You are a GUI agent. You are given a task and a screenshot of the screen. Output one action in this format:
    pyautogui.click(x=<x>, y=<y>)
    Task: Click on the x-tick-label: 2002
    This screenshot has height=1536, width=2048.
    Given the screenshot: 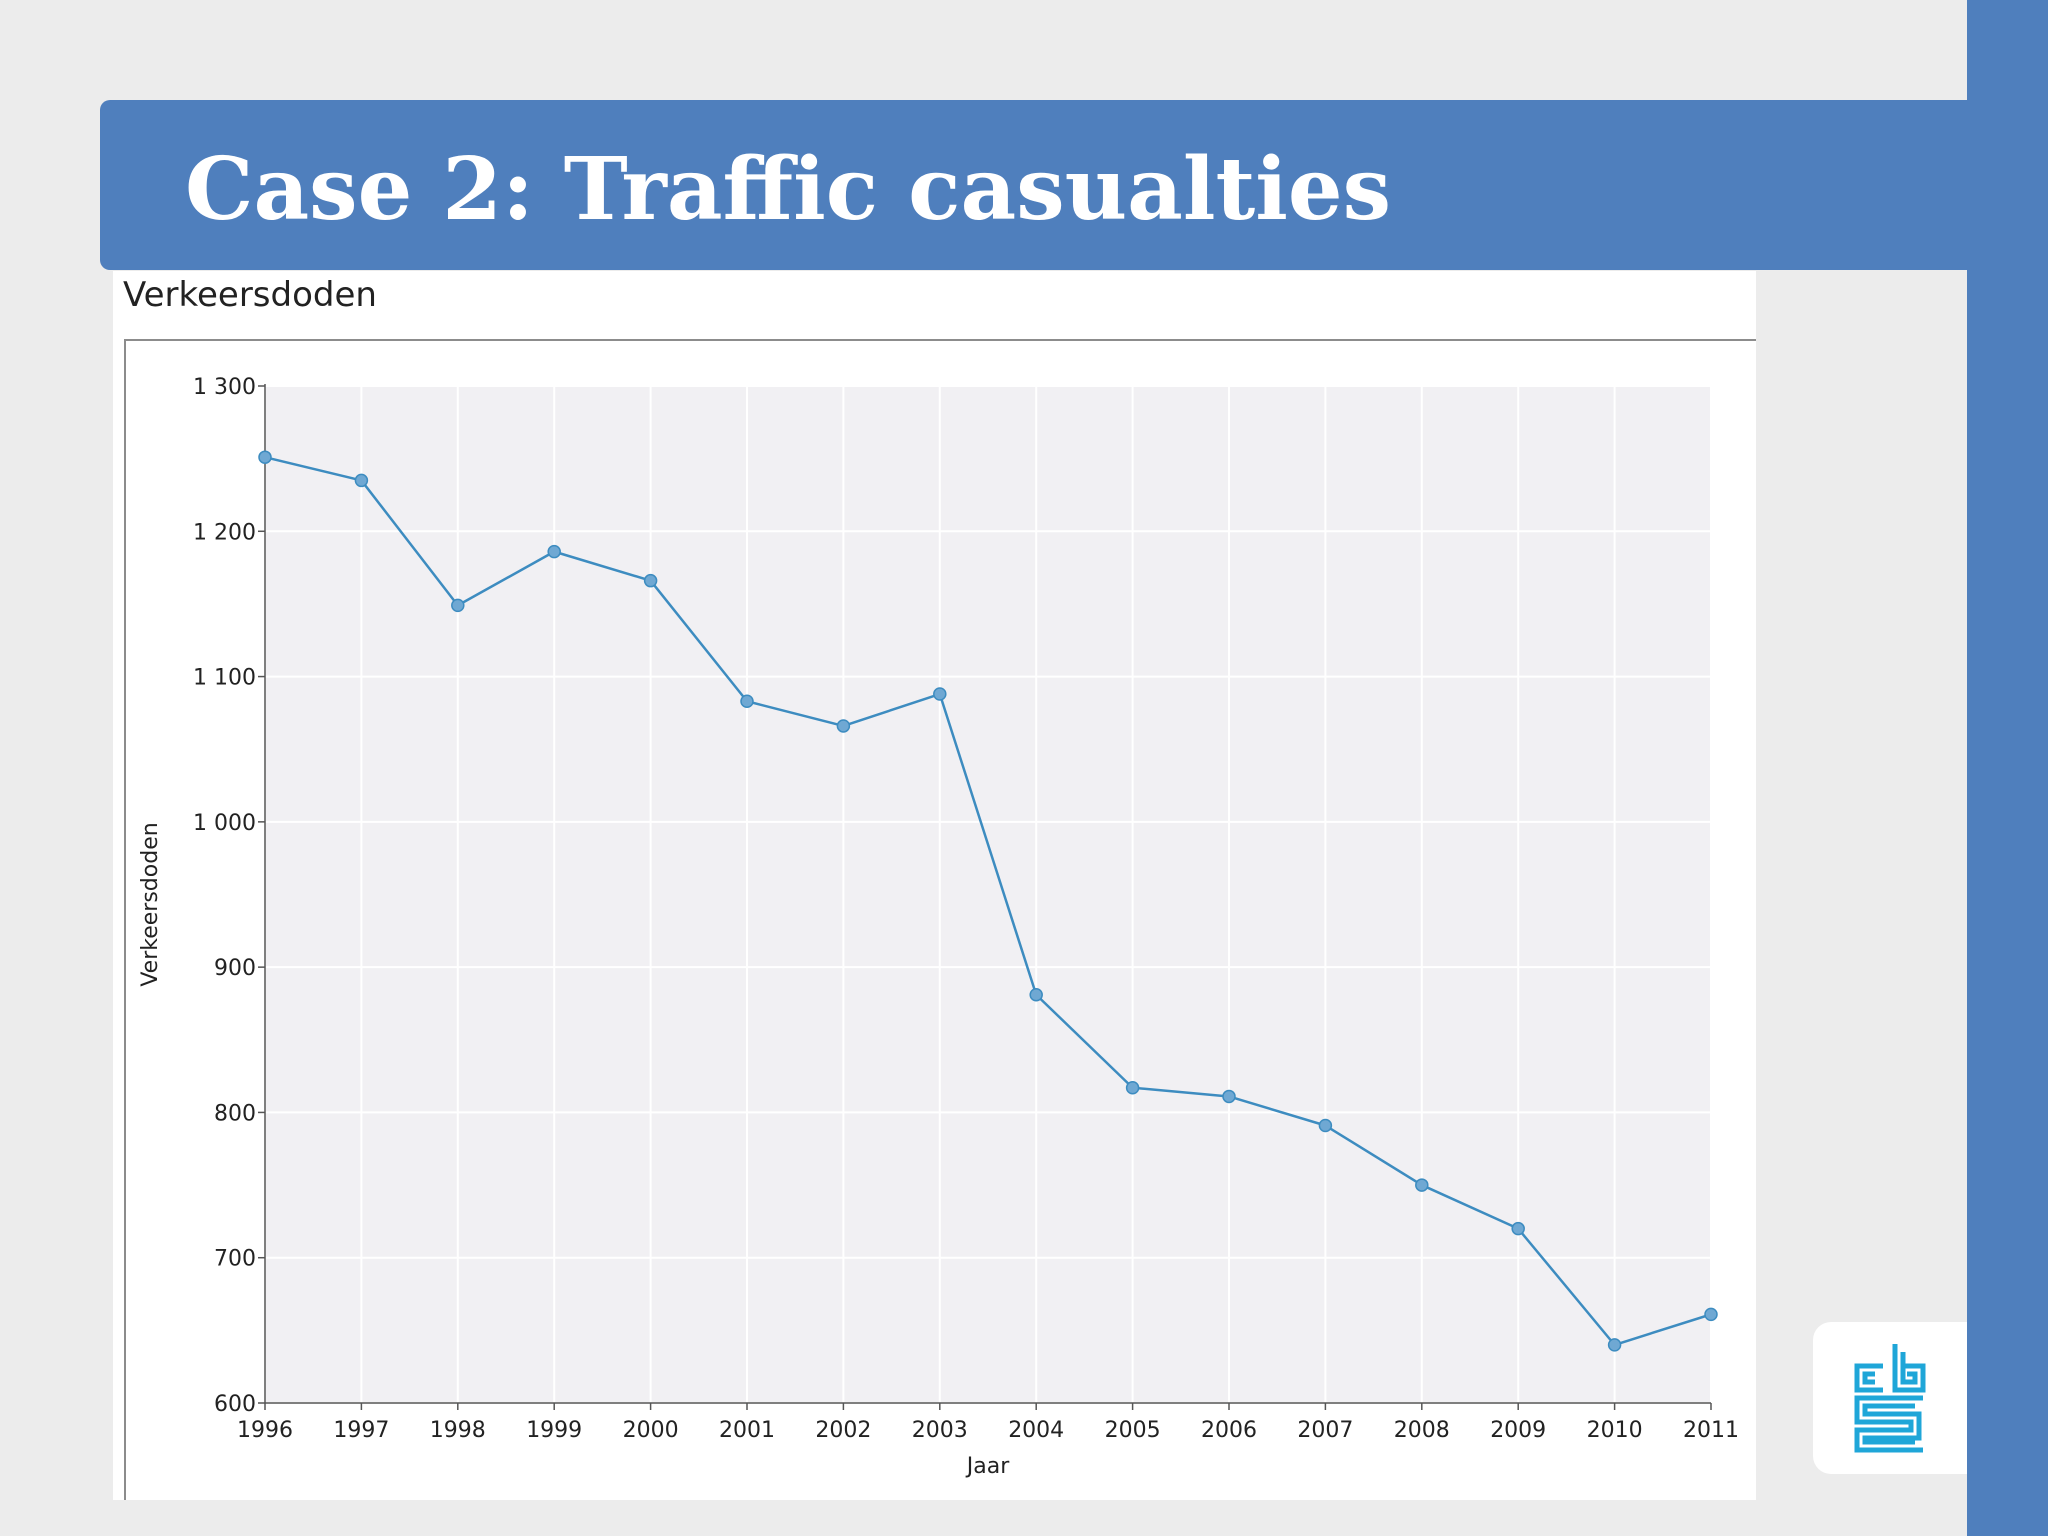 What is the action you would take?
    pyautogui.click(x=843, y=1430)
    